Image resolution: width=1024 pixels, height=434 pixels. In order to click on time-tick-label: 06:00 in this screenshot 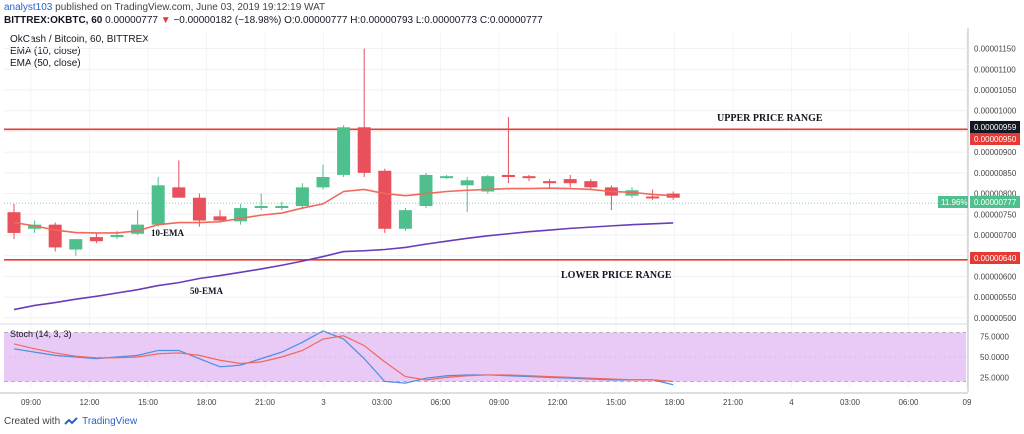, I will do `click(440, 402)`.